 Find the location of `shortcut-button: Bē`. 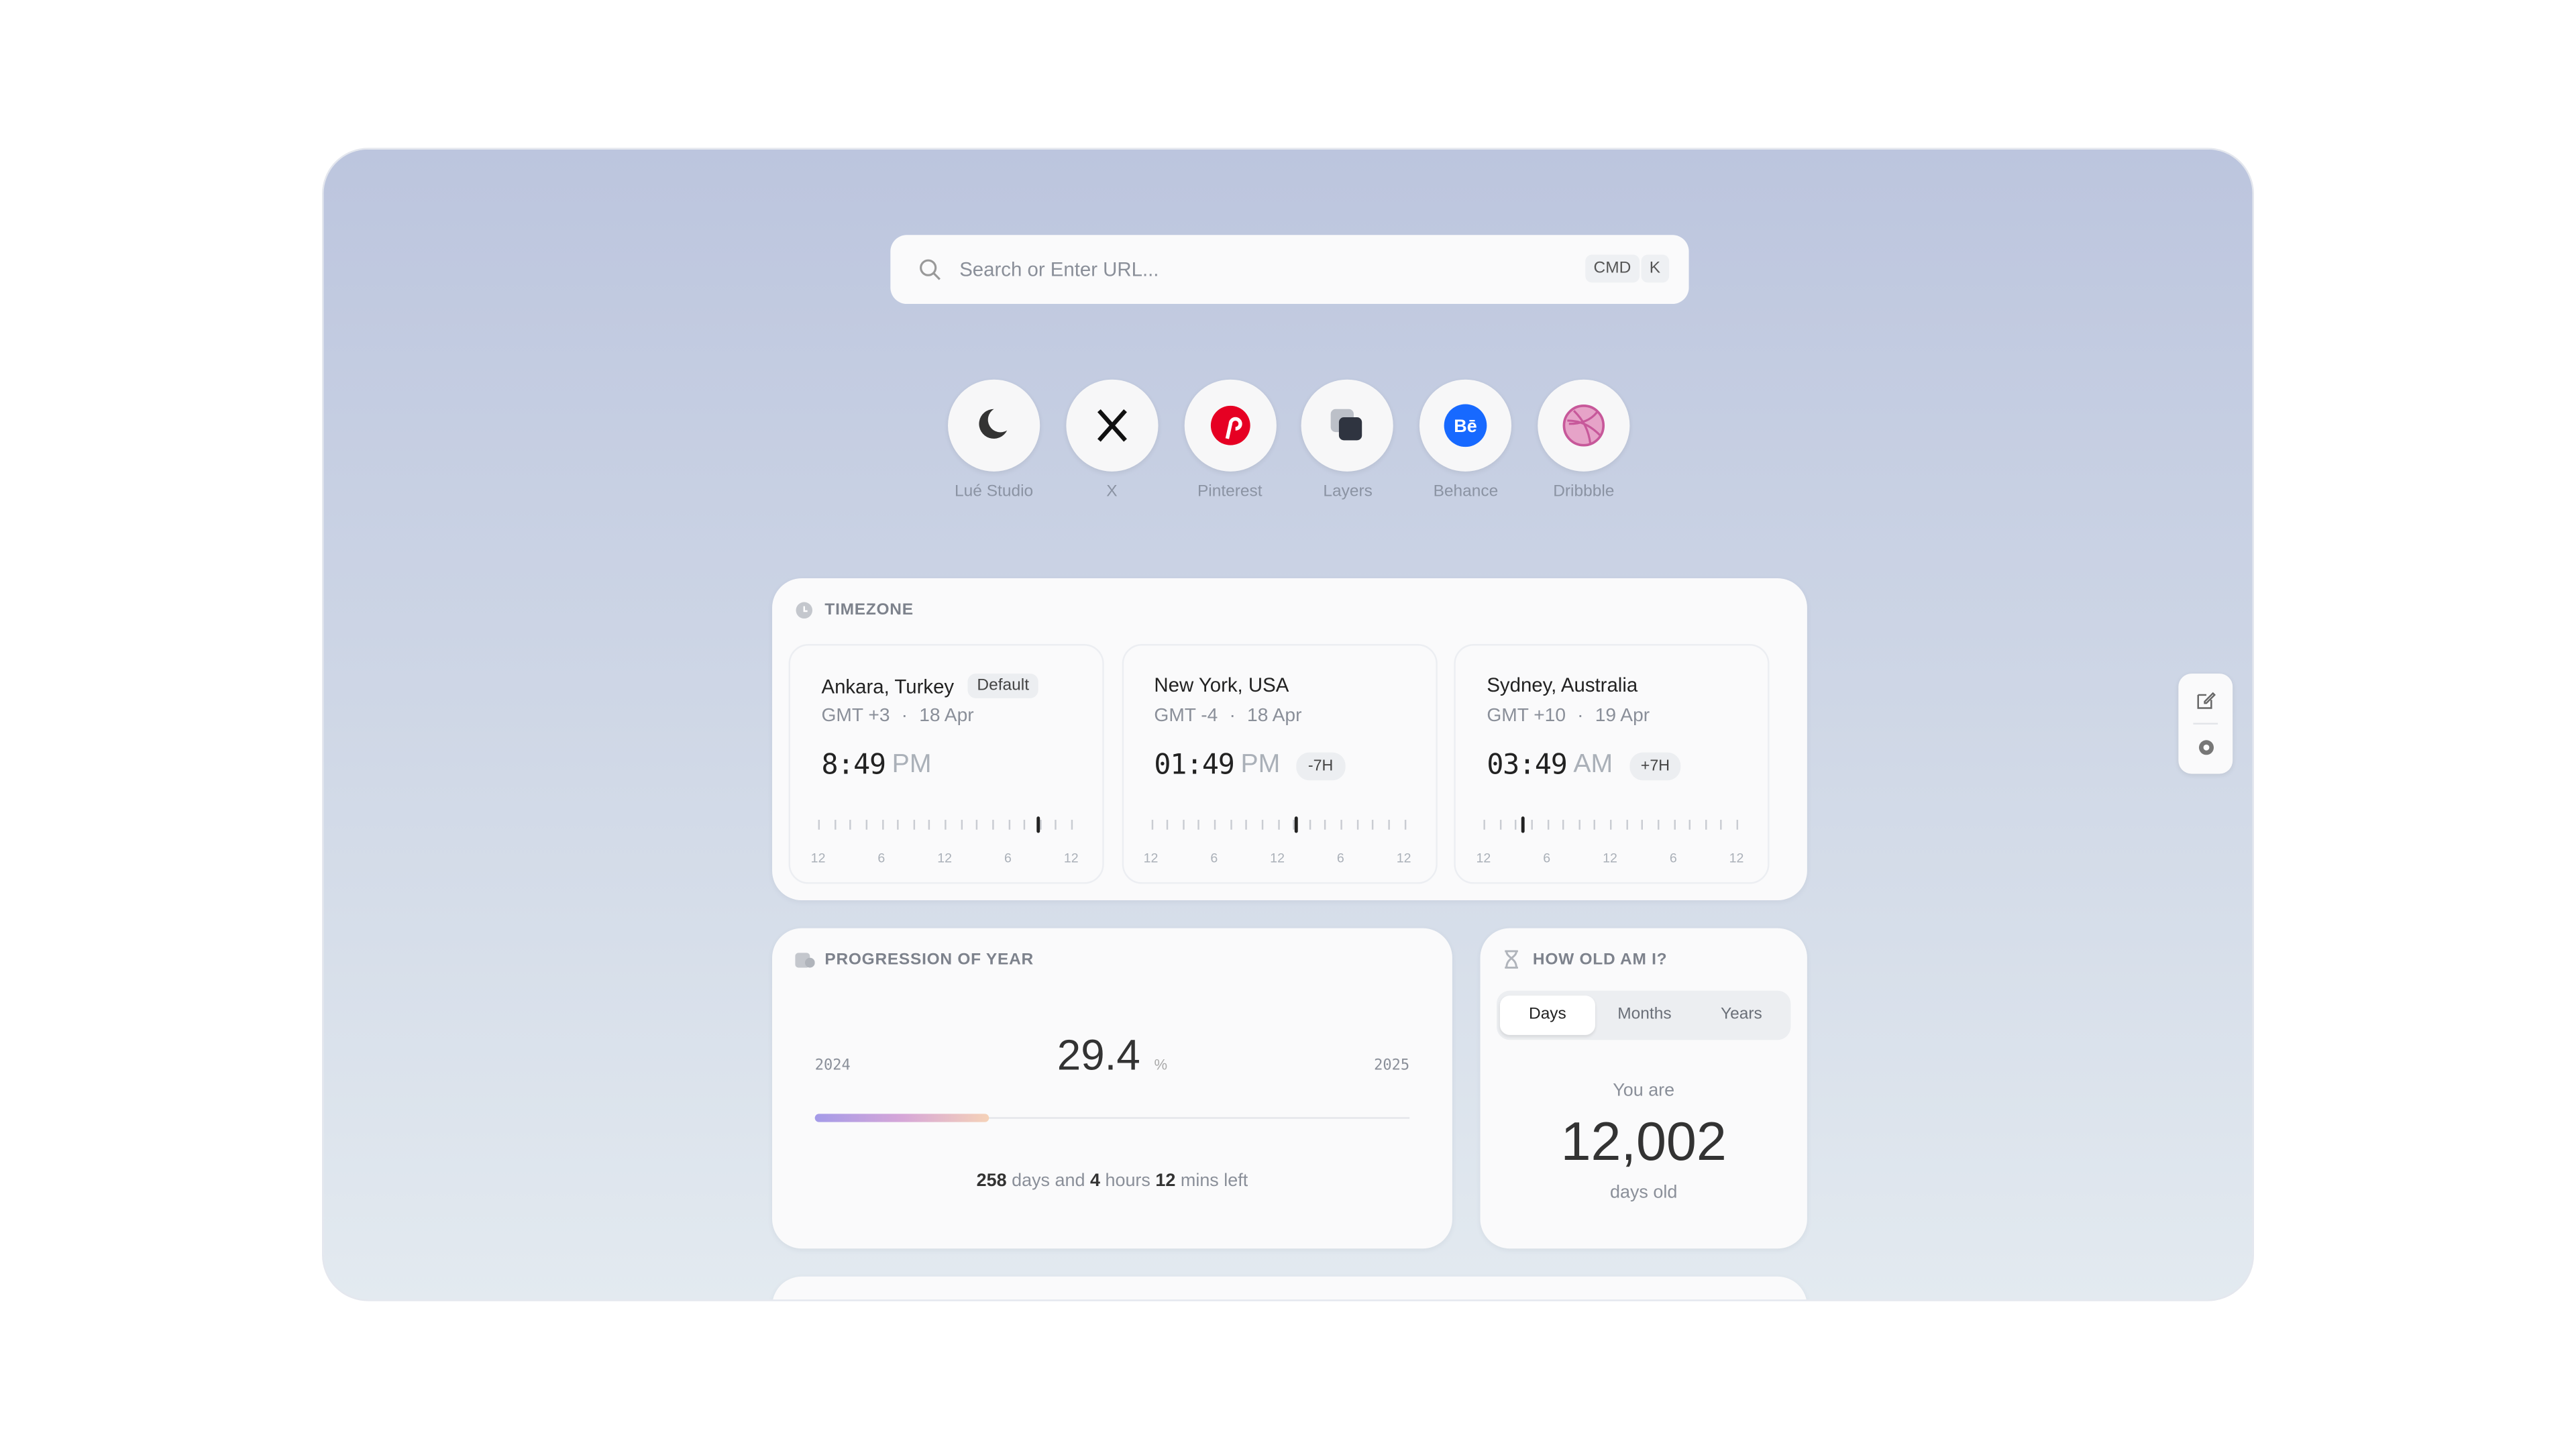

shortcut-button: Bē is located at coordinates (1465, 425).